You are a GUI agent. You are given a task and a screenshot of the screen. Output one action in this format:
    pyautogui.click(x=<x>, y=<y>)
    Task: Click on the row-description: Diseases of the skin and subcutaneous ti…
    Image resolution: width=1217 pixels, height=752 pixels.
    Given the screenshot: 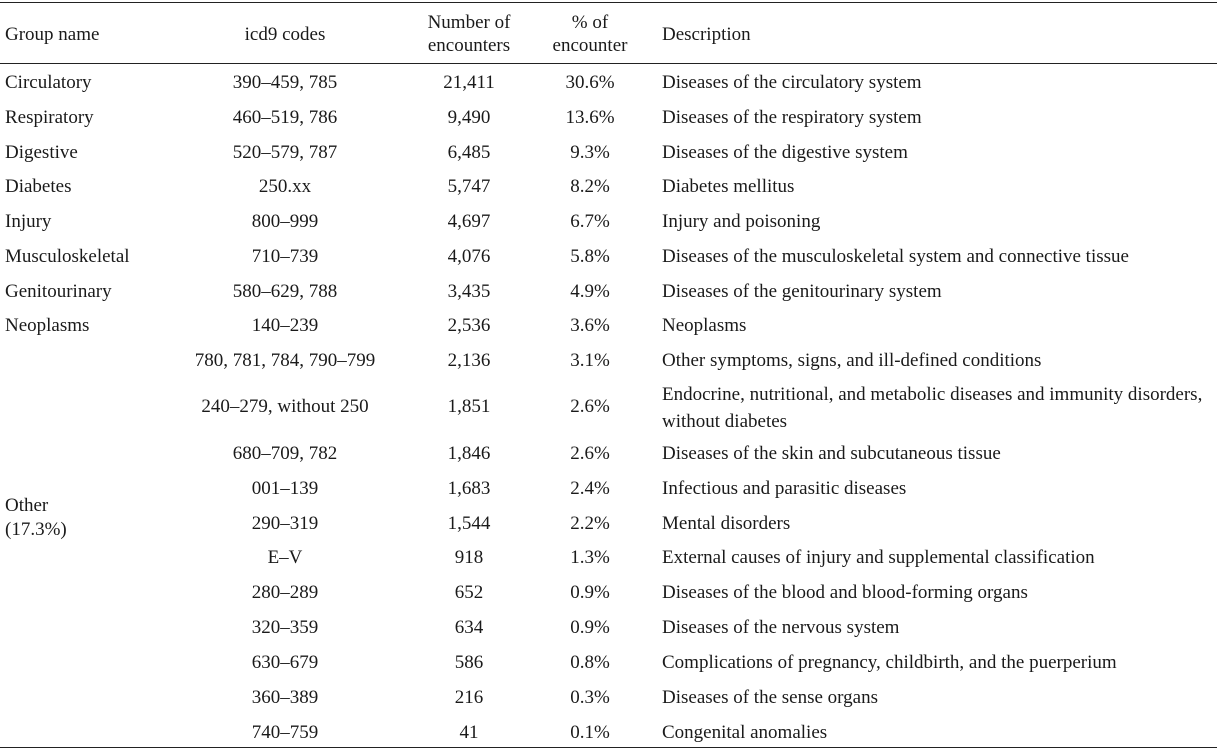 What is the action you would take?
    pyautogui.click(x=831, y=453)
    